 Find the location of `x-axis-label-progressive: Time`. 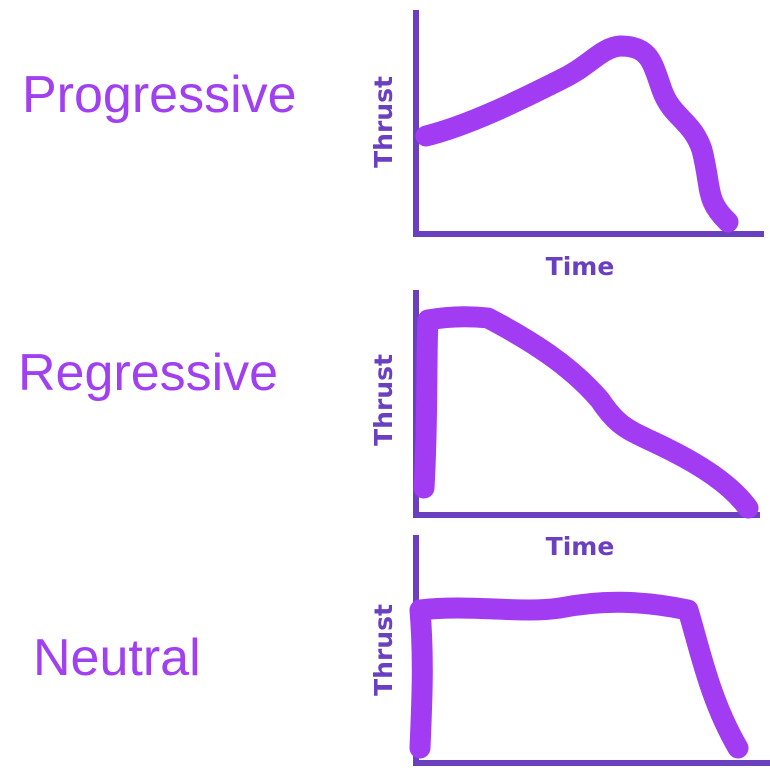

x-axis-label-progressive: Time is located at coordinates (580, 266).